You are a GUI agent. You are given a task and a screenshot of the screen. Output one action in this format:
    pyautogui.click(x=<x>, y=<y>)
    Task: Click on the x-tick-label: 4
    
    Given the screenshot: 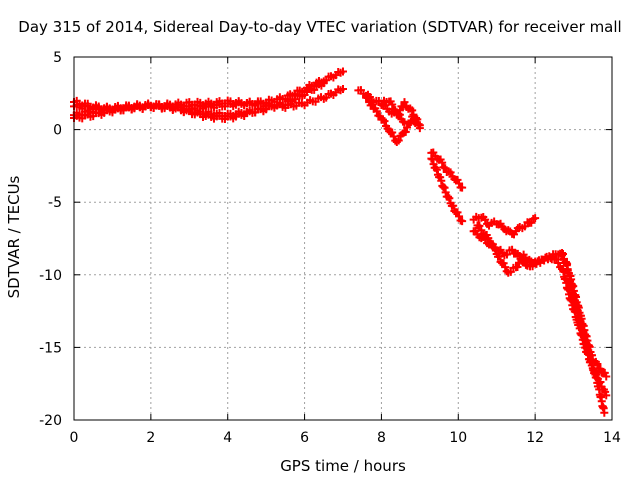 What is the action you would take?
    pyautogui.click(x=227, y=438)
    